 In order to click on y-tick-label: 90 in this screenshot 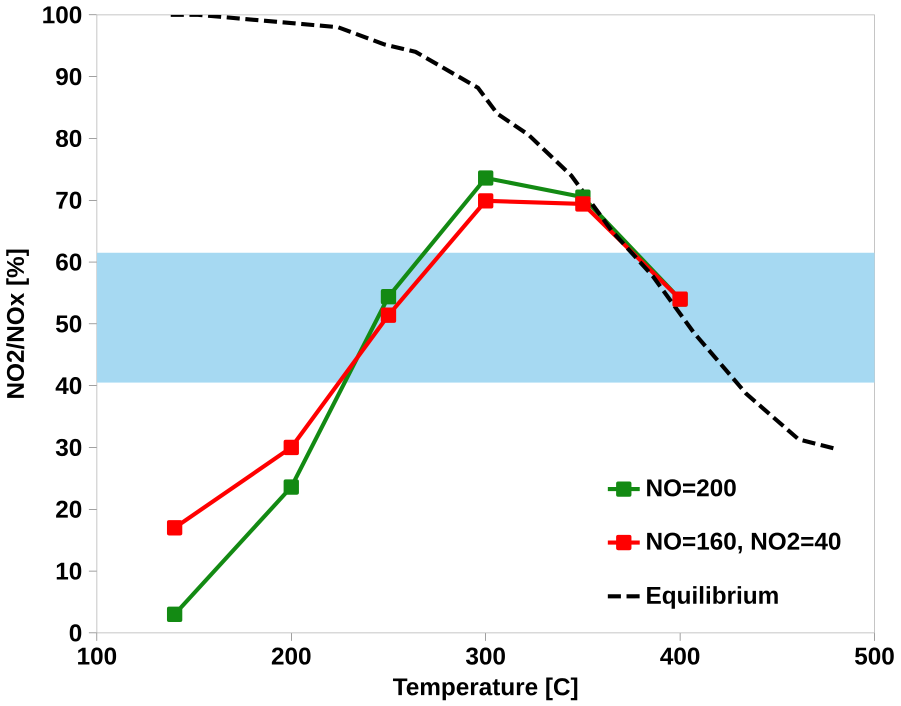, I will do `click(69, 77)`.